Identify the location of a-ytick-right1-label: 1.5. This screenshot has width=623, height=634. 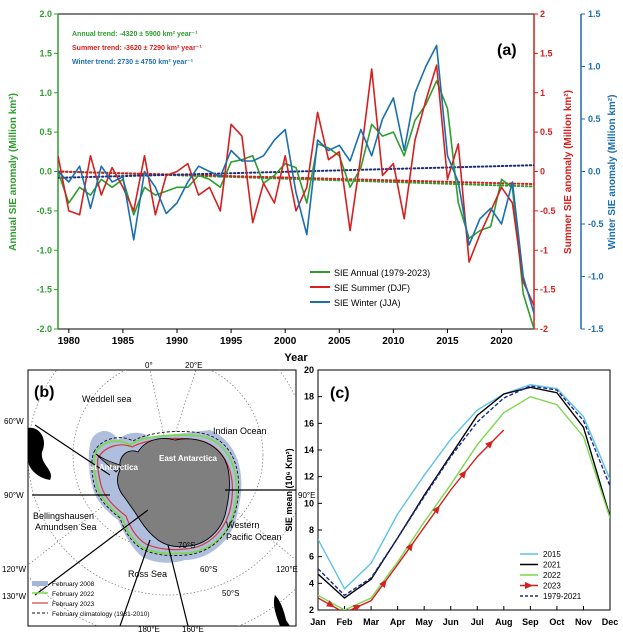
(546, 53).